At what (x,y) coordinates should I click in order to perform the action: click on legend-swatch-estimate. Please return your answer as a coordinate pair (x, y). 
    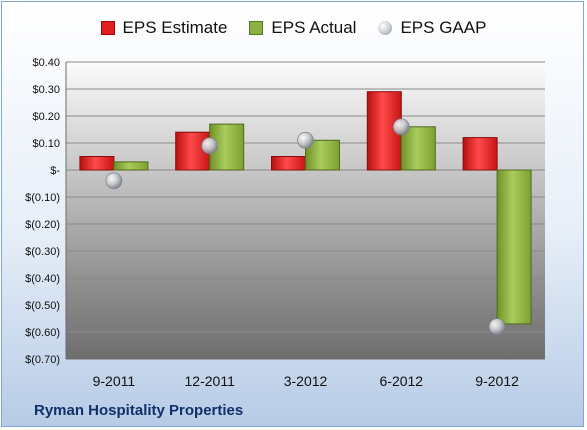
    Looking at the image, I should click on (107, 28).